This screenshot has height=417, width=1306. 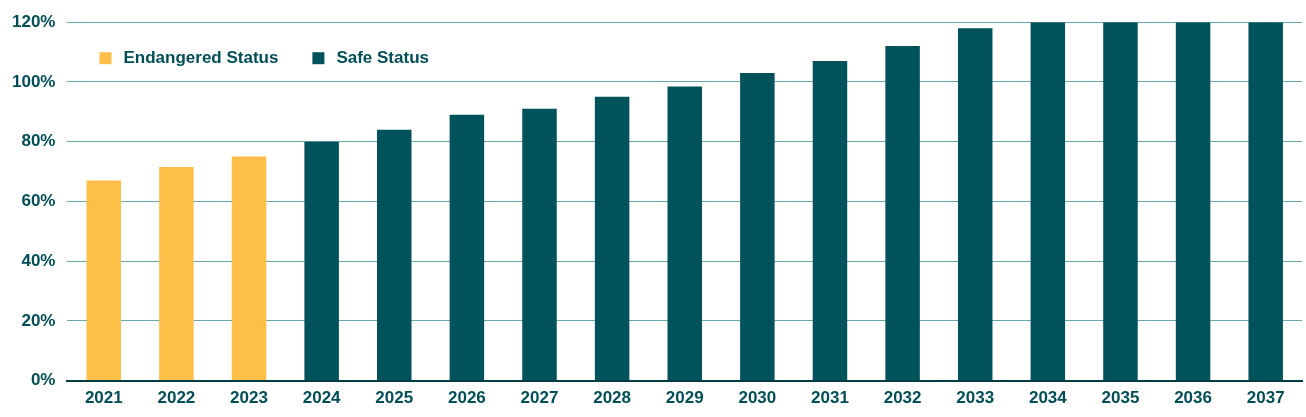 What do you see at coordinates (1048, 398) in the screenshot?
I see `x-tick-label: 2034` at bounding box center [1048, 398].